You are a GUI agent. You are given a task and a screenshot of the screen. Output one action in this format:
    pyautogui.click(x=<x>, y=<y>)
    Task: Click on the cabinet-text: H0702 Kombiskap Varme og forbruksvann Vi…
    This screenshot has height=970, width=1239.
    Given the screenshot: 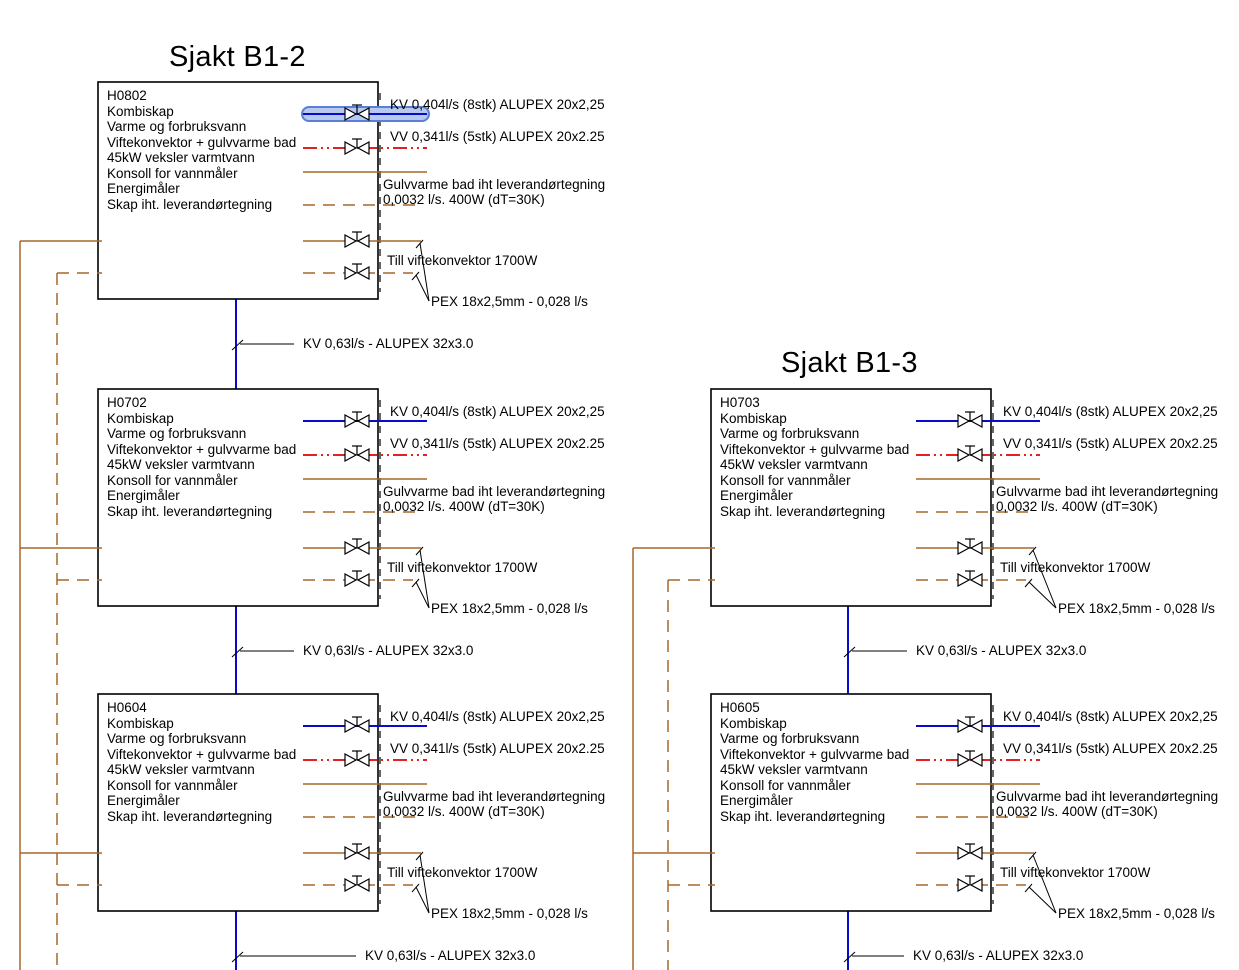 What is the action you would take?
    pyautogui.click(x=201, y=457)
    